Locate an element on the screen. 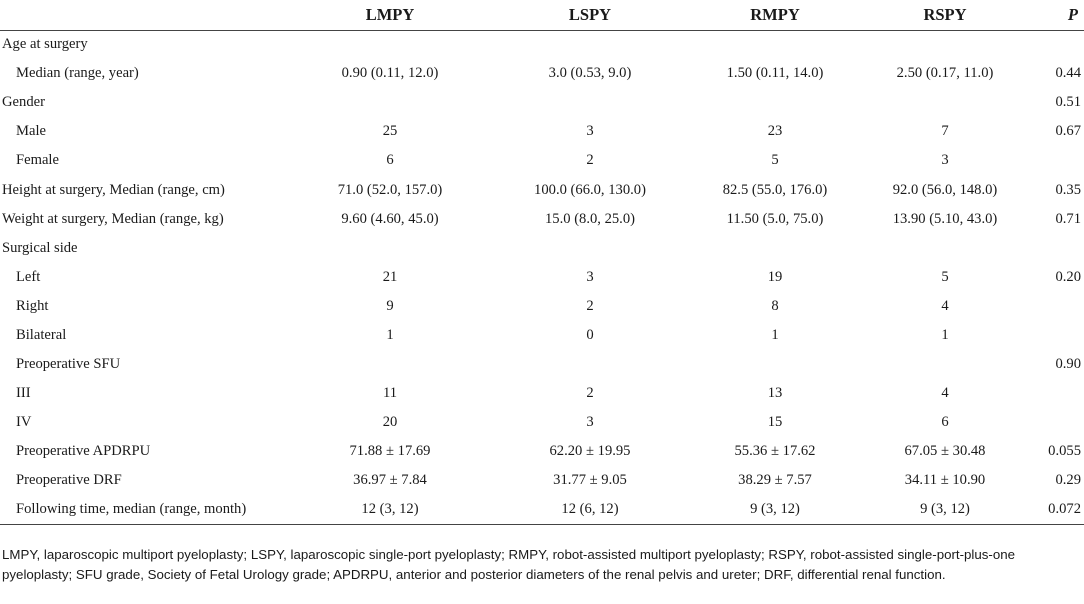 The image size is (1084, 604). table-row: Bilateral 1 0 1 1 is located at coordinates (542, 335).